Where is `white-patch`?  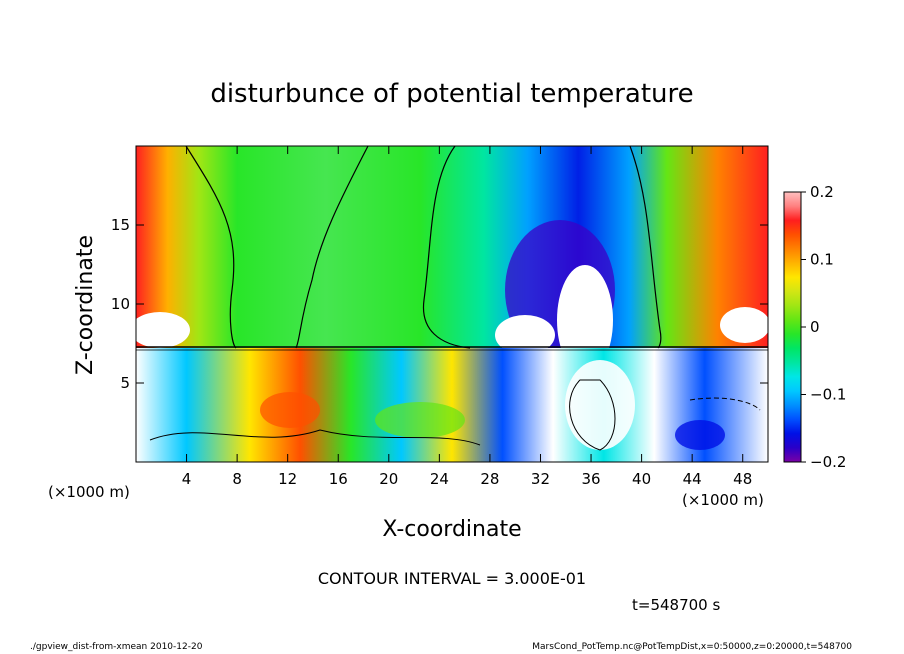 white-patch is located at coordinates (600, 405).